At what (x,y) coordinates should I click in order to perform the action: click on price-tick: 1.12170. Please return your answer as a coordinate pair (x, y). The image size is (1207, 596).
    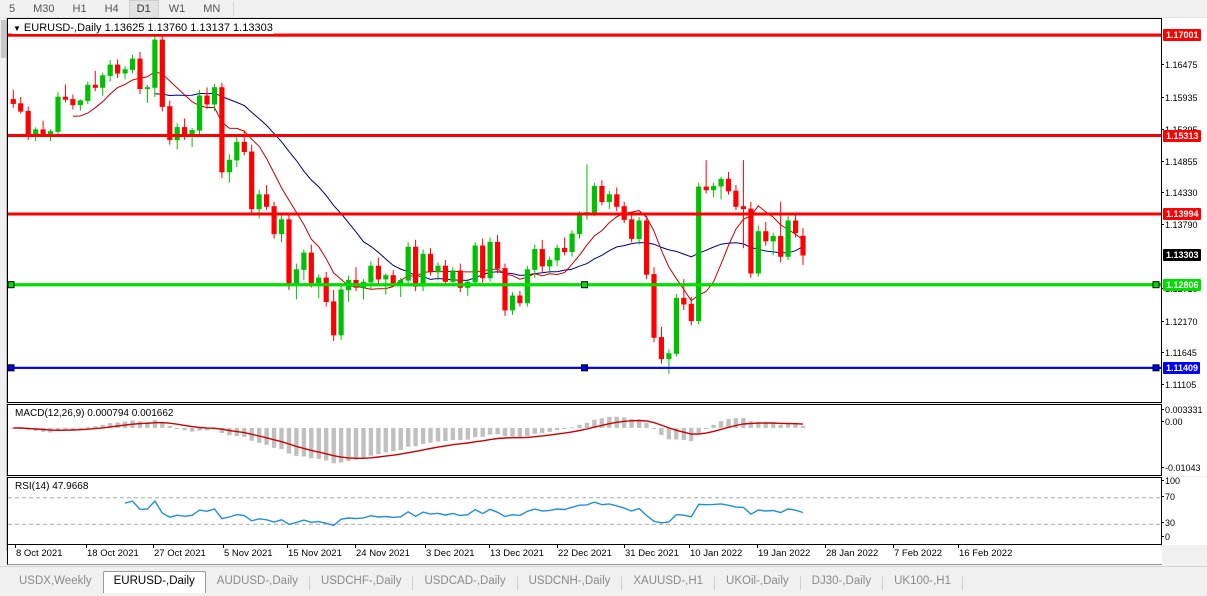
    Looking at the image, I should click on (1179, 322).